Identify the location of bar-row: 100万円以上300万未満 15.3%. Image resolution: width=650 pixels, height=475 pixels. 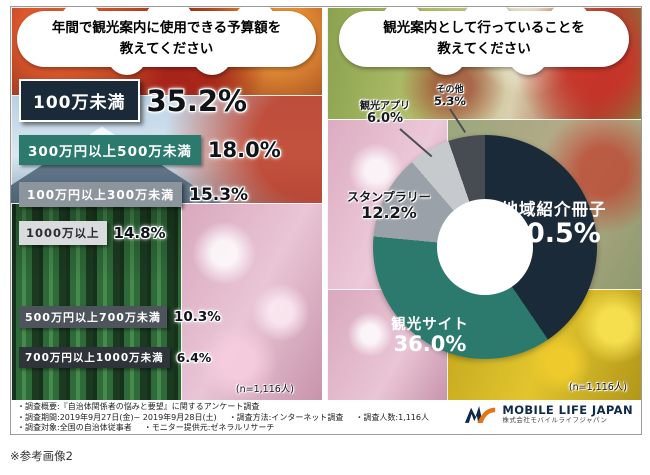
(133, 194).